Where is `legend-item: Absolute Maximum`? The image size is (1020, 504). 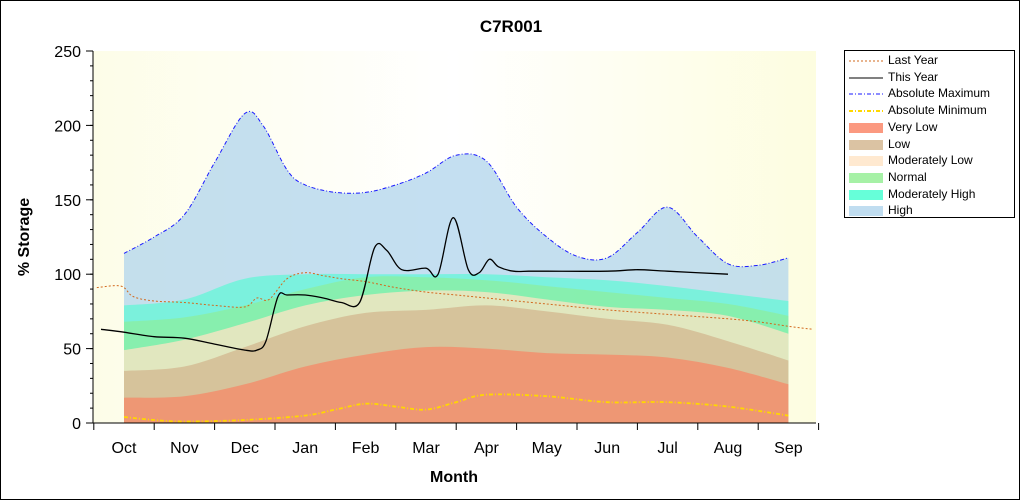 legend-item: Absolute Maximum is located at coordinates (930, 93).